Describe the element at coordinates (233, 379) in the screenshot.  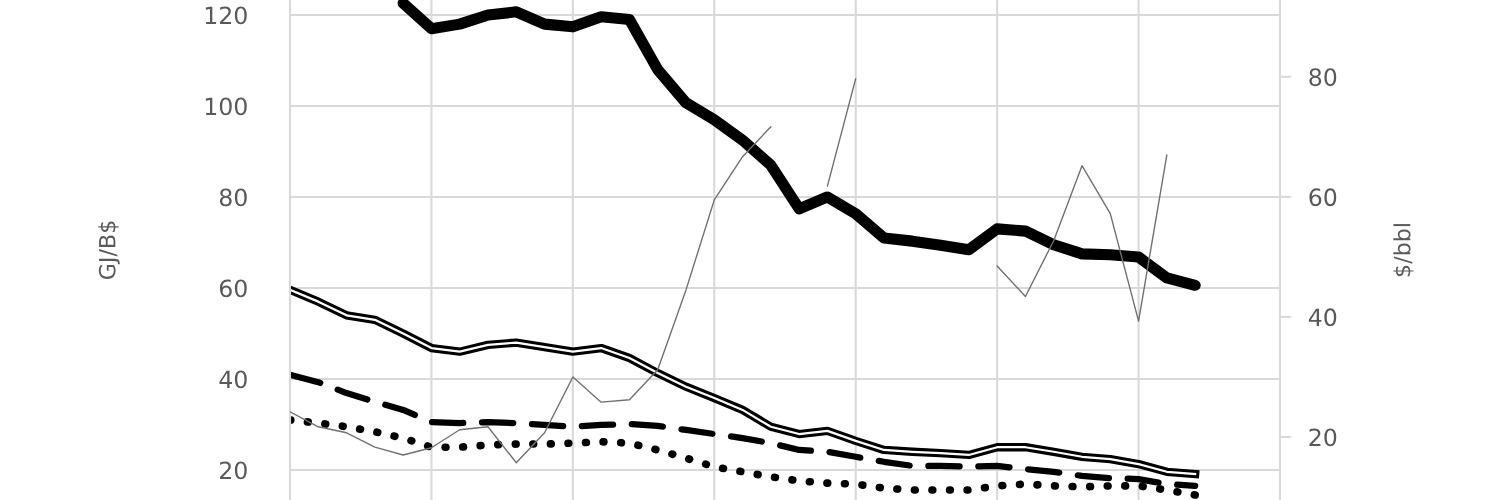
I see `y-tick-label: 40` at that location.